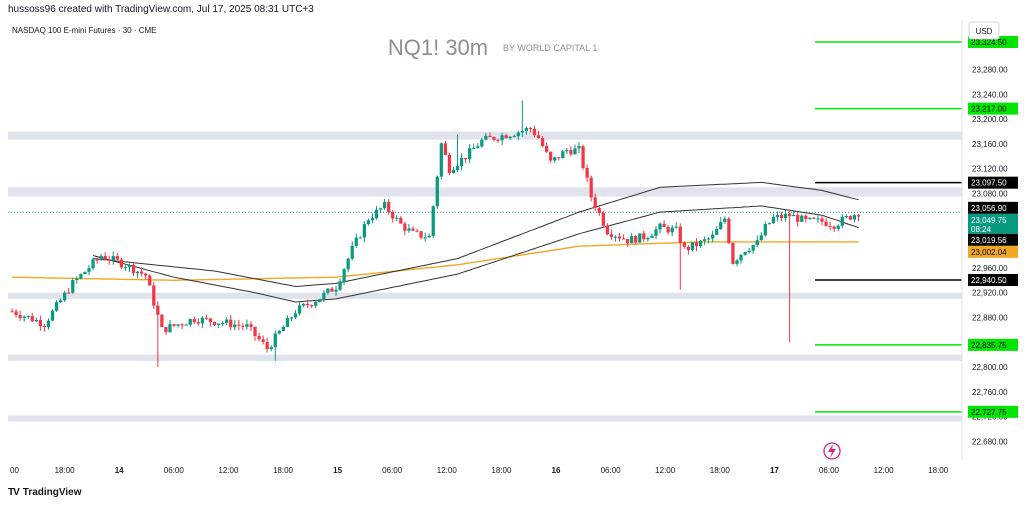  Describe the element at coordinates (990, 144) in the screenshot. I see `y-tick-label: 23,160.00` at that location.